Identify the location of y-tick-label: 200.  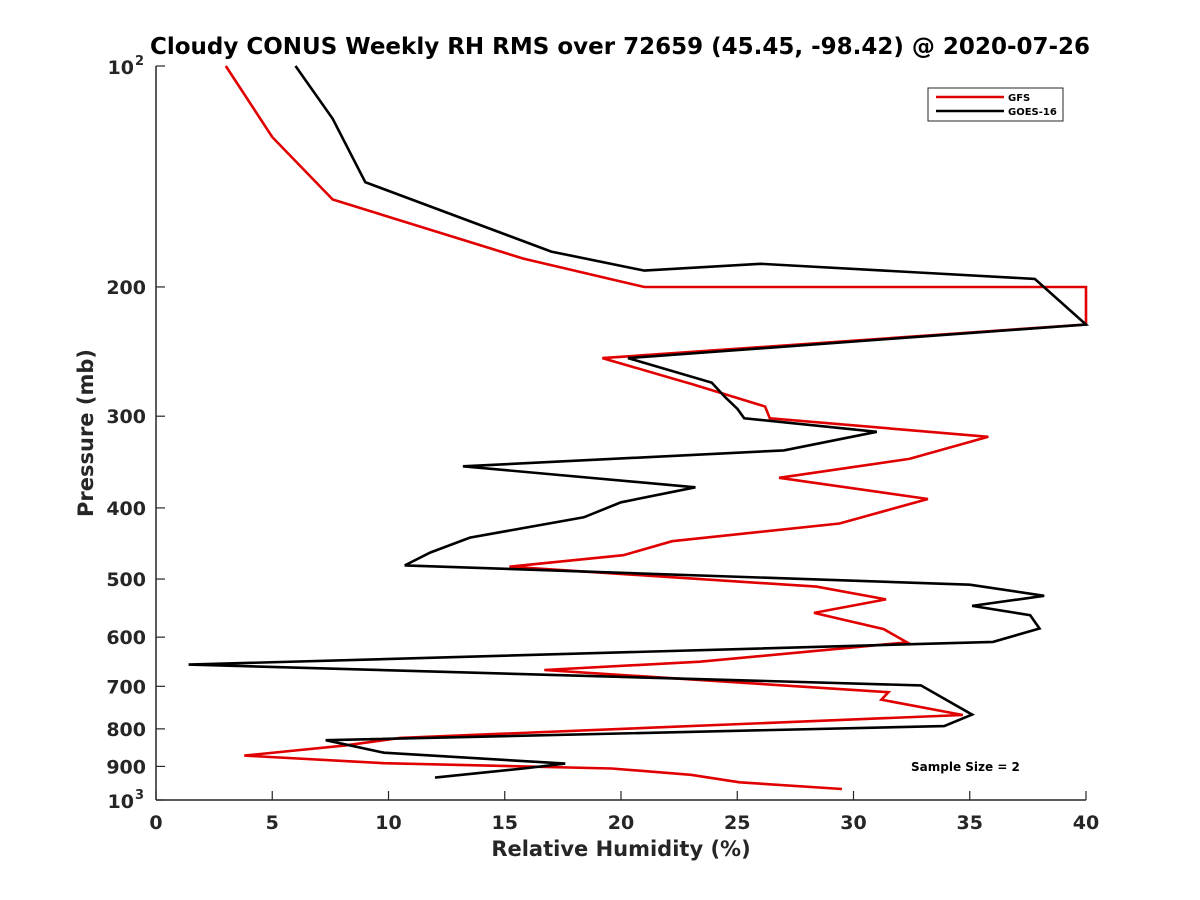
(126, 288).